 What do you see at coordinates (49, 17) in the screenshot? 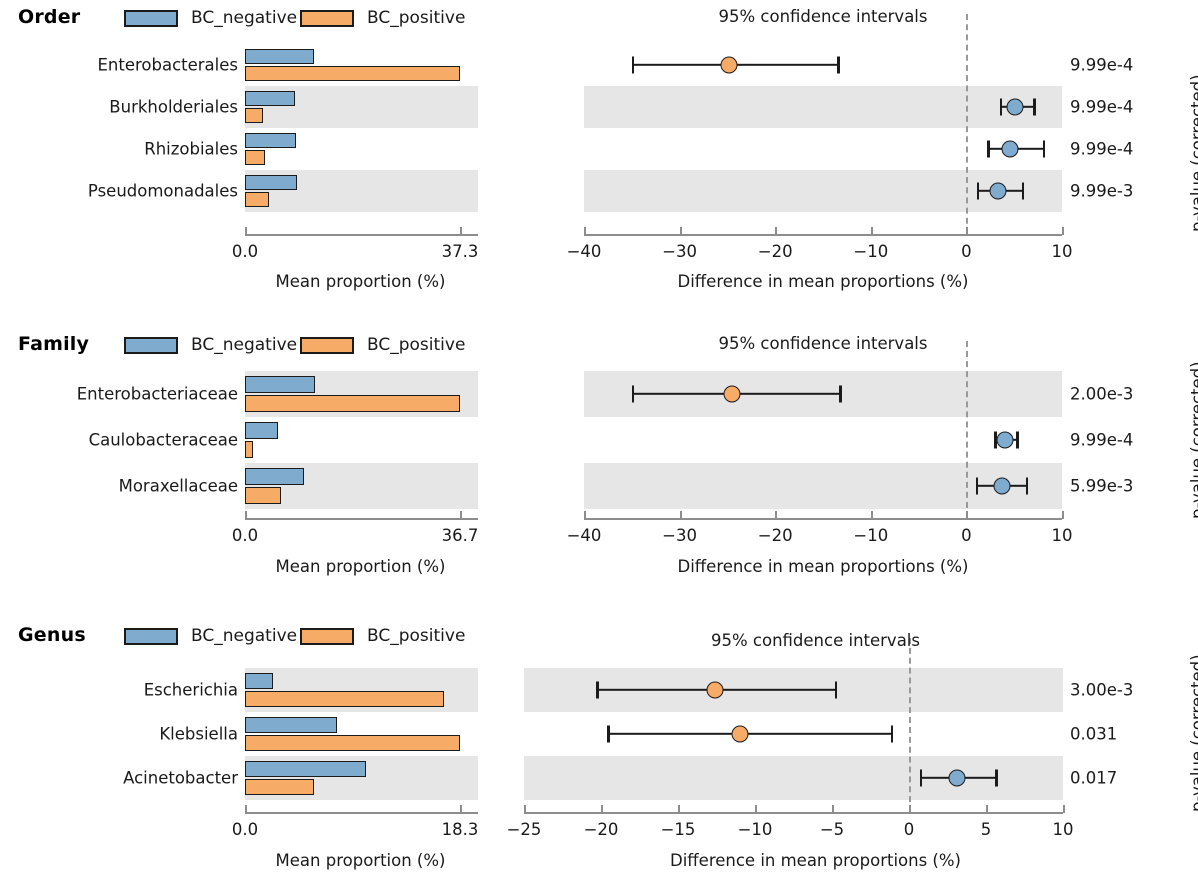
I see `rank-title-order: Order` at bounding box center [49, 17].